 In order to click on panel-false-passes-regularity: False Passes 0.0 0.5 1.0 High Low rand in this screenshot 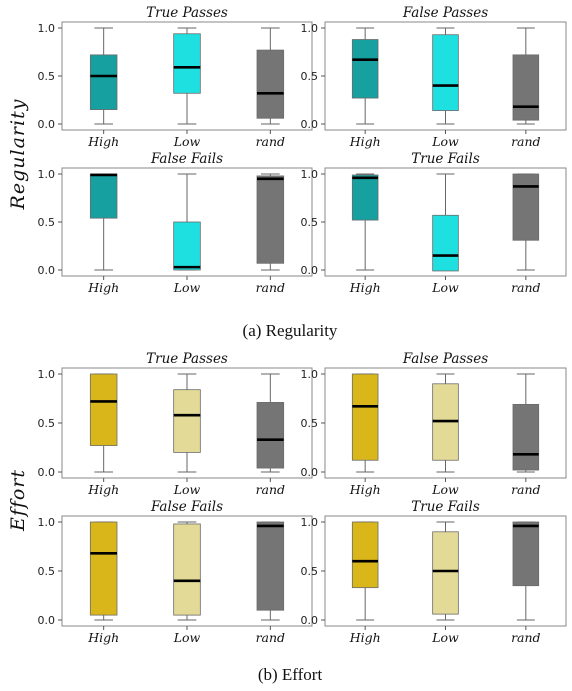, I will do `click(434, 77)`.